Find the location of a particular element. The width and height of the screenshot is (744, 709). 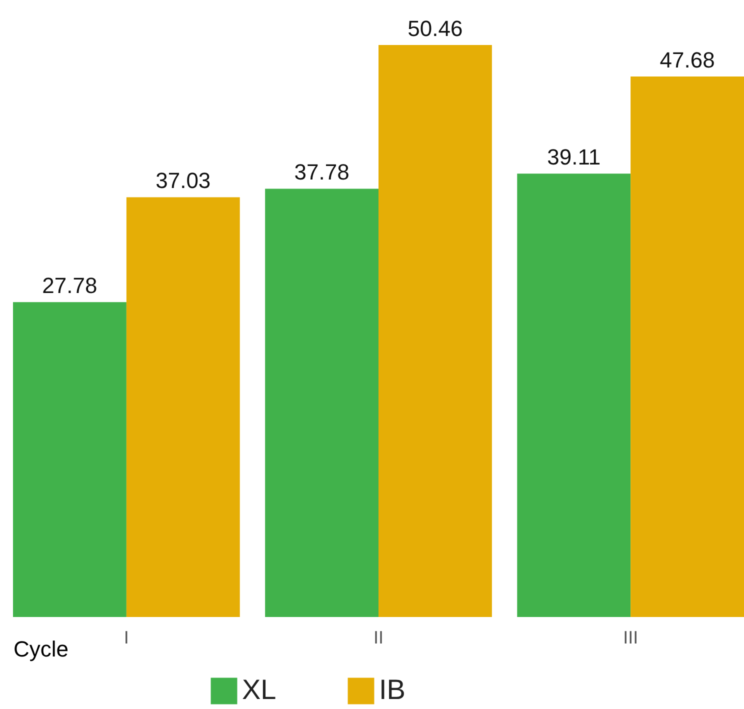

data-label: 37.78 is located at coordinates (322, 172).